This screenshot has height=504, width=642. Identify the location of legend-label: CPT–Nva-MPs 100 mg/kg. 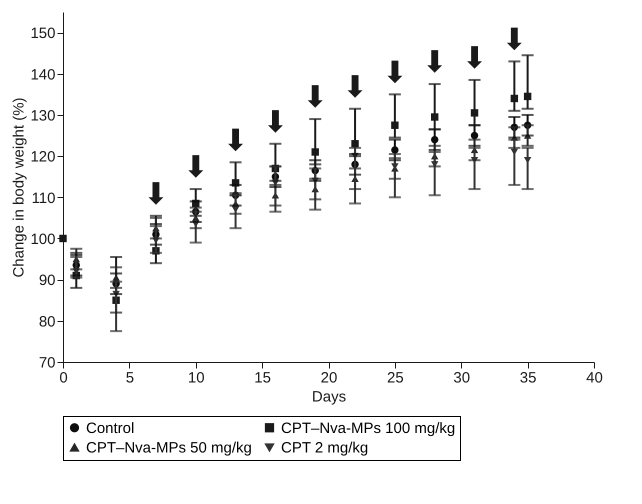
(368, 428).